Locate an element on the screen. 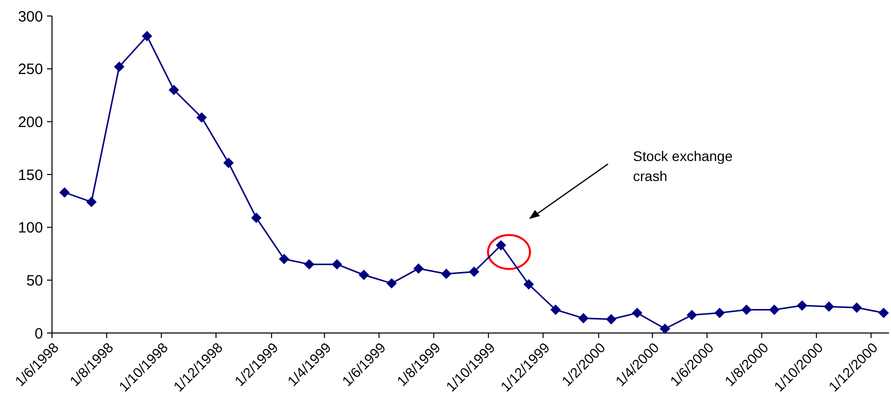 This screenshot has height=413, width=891. y-tick-label: 100 is located at coordinates (30, 228).